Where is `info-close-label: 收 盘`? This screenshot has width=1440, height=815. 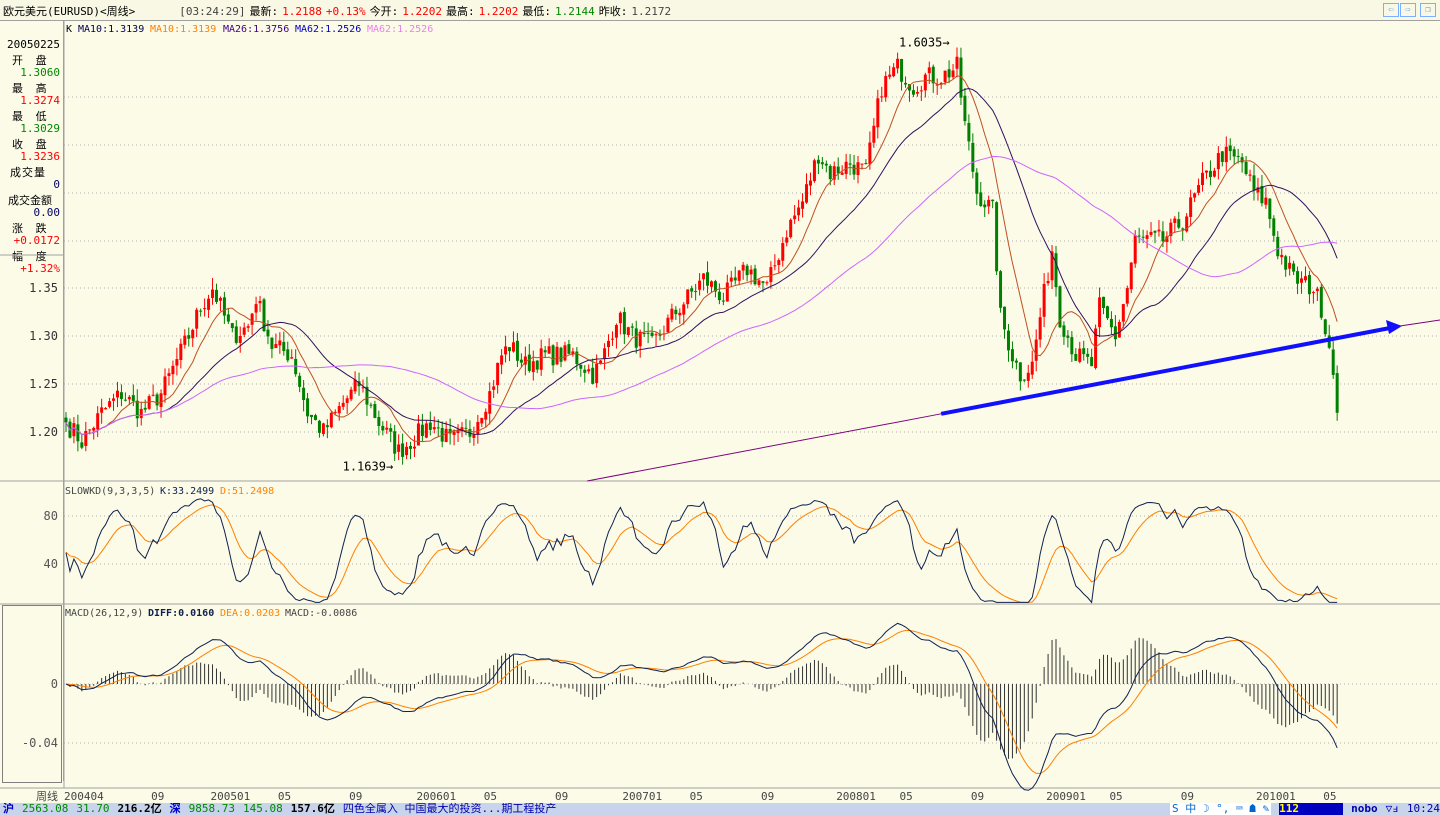 info-close-label: 收 盘 is located at coordinates (31, 144).